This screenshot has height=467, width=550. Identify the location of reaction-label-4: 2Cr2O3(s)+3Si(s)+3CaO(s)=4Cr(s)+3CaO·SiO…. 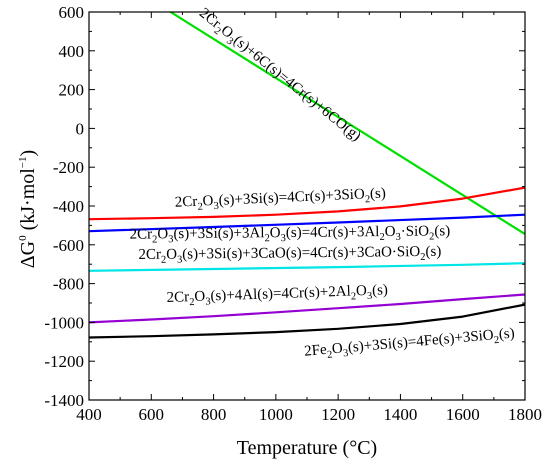
(289, 255).